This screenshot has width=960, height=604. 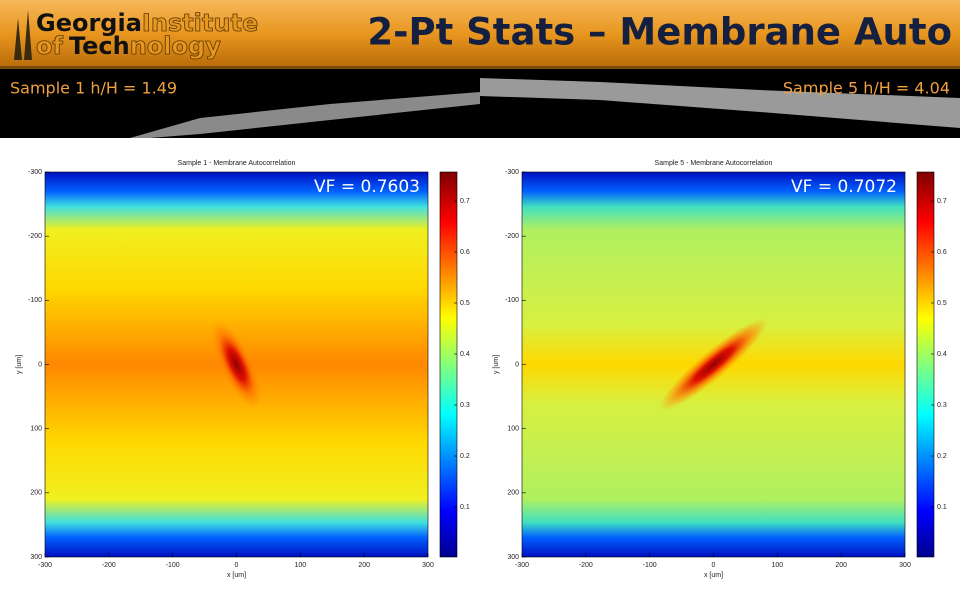 What do you see at coordinates (659, 32) in the screenshot?
I see `slide-title: 2-Pt Stats – Membrane Auto` at bounding box center [659, 32].